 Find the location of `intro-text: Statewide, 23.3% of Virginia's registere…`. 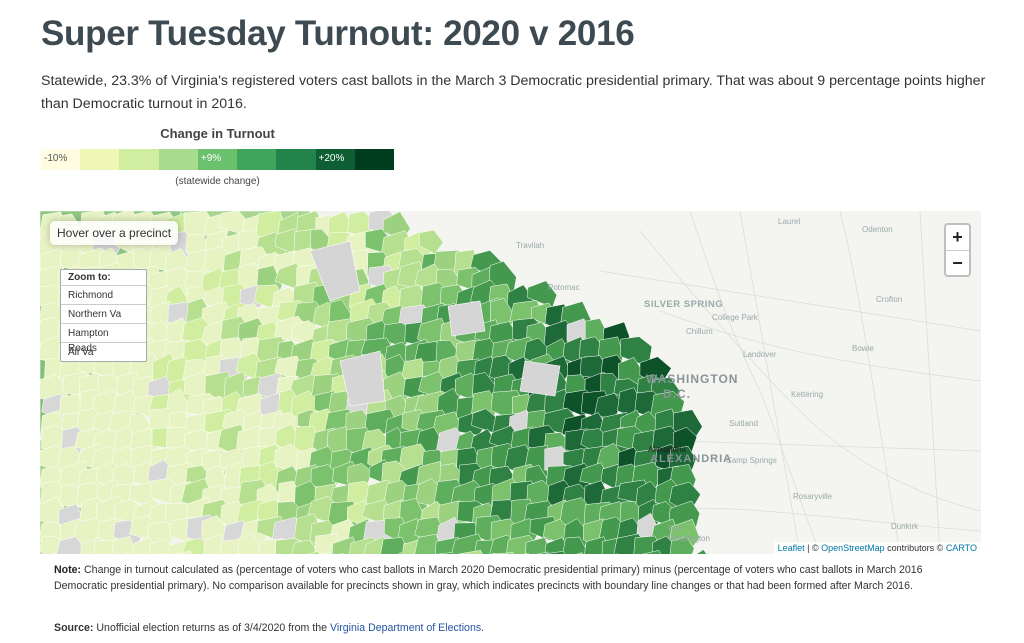

intro-text: Statewide, 23.3% of Virginia's registere… is located at coordinates (513, 92).